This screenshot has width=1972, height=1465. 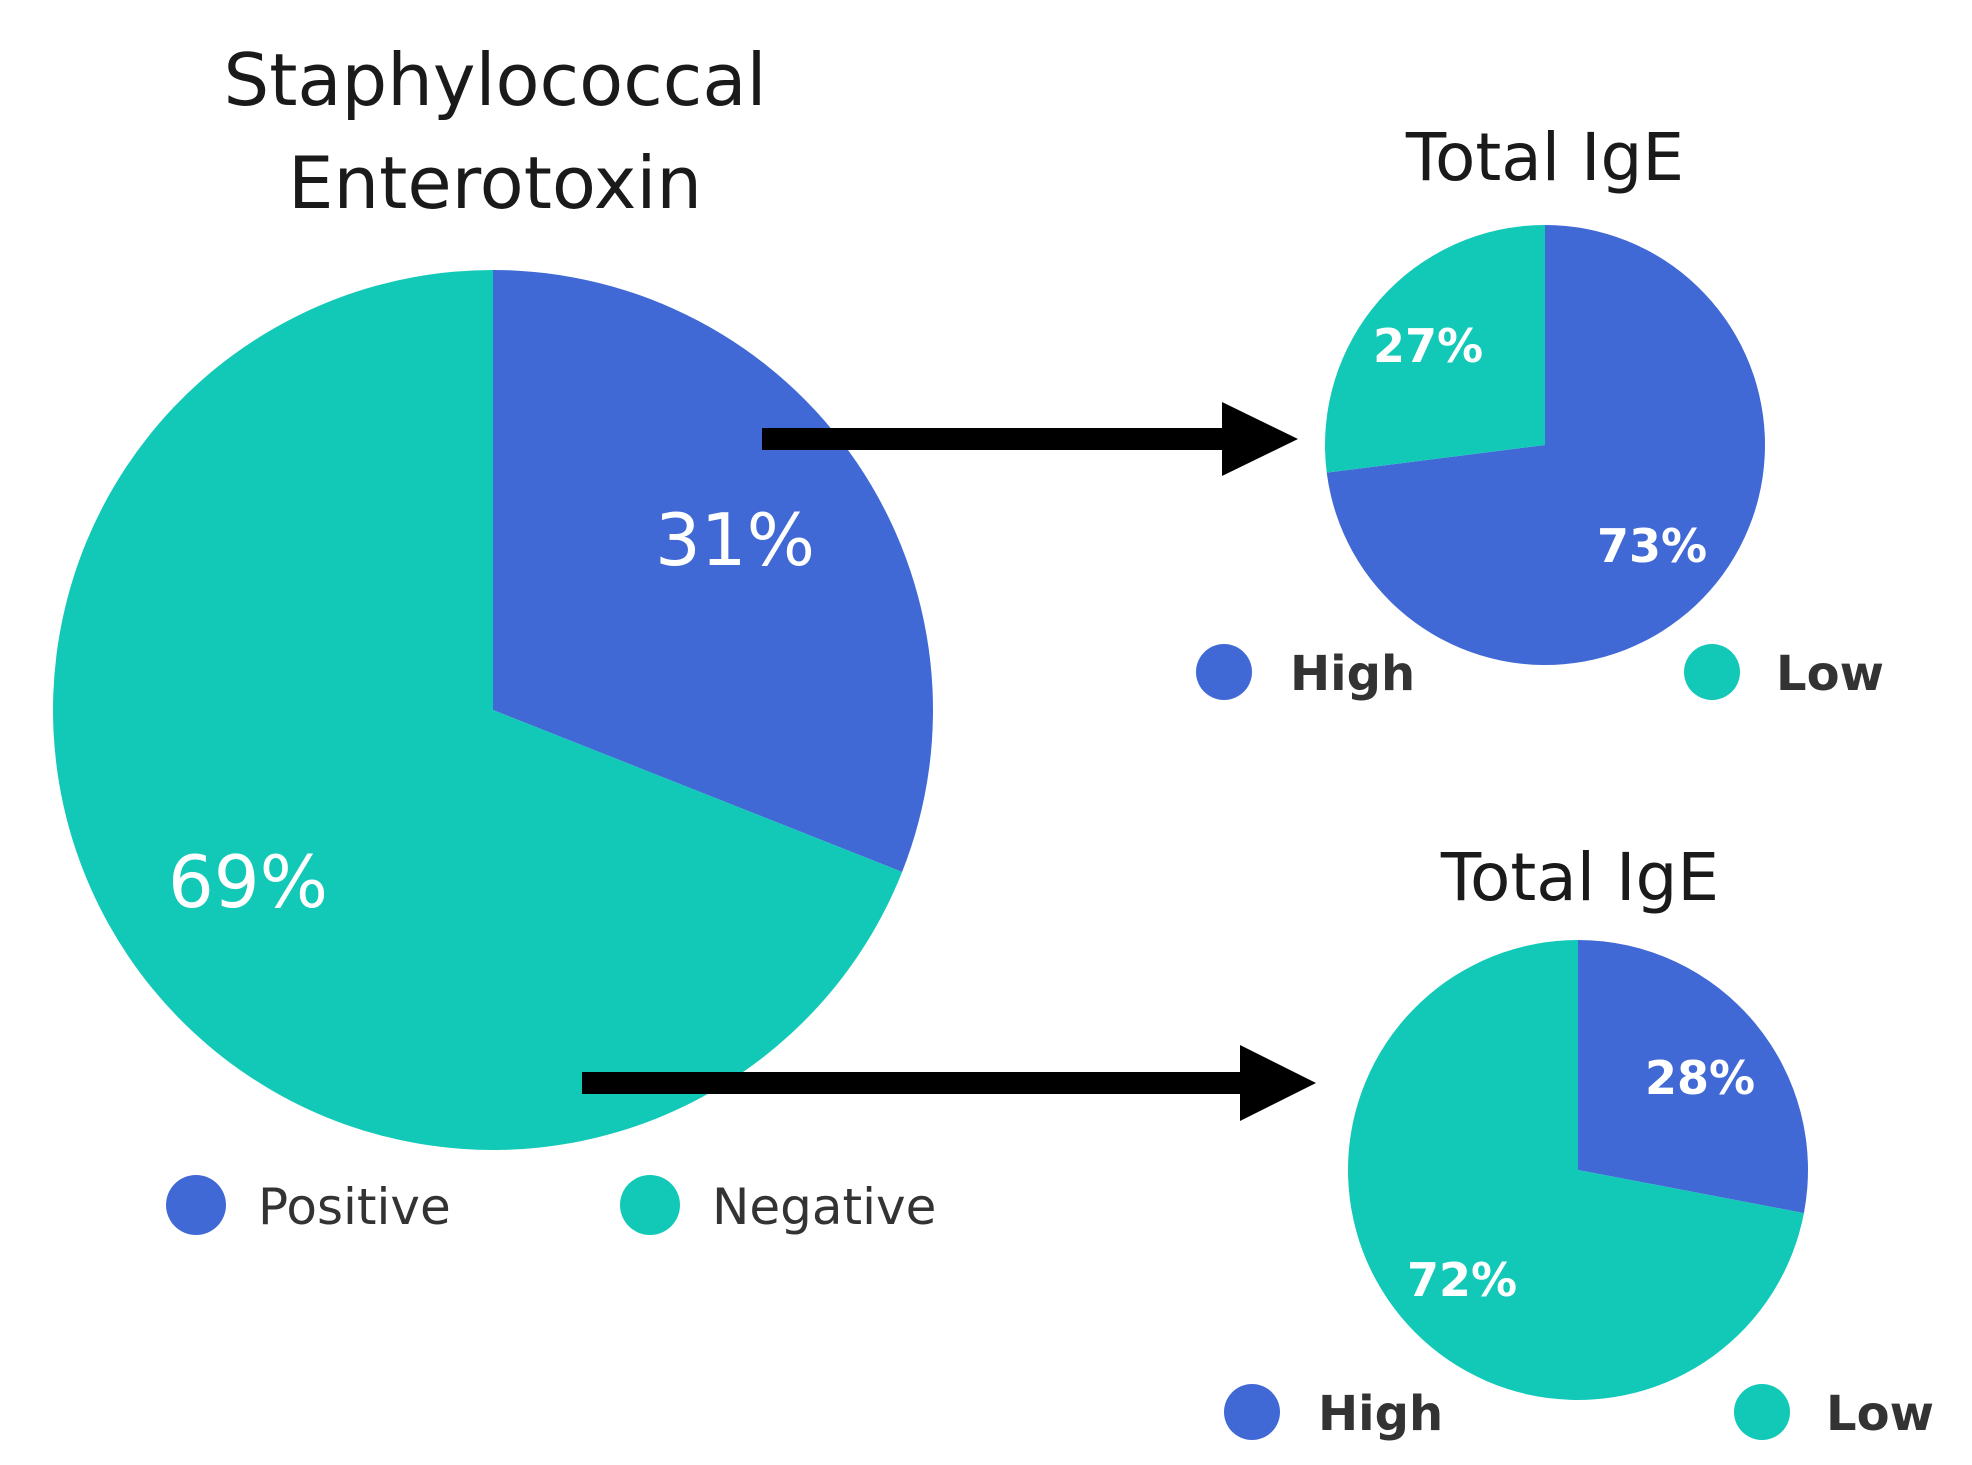 I want to click on bottom-legend-high-label: High, so click(x=1380, y=1414).